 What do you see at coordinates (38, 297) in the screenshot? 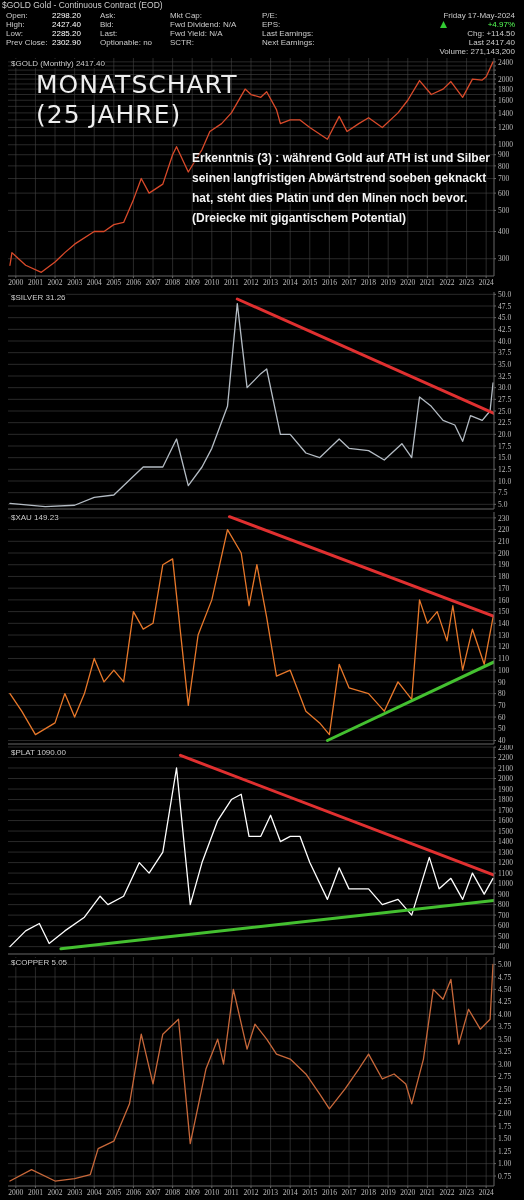
I see `chart-title: $SILVER 31.26` at bounding box center [38, 297].